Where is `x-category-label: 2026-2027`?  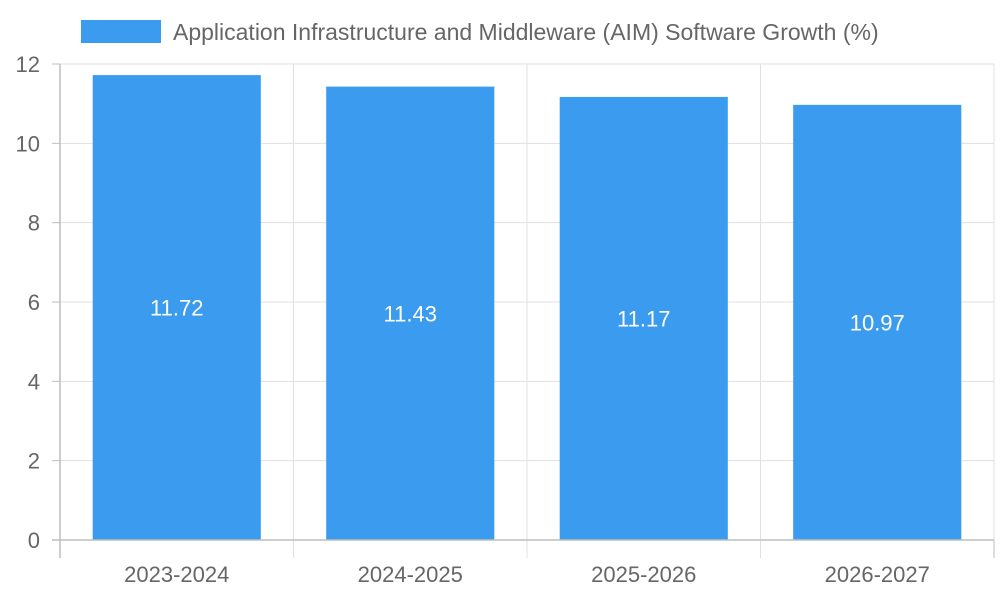
x-category-label: 2026-2027 is located at coordinates (877, 574).